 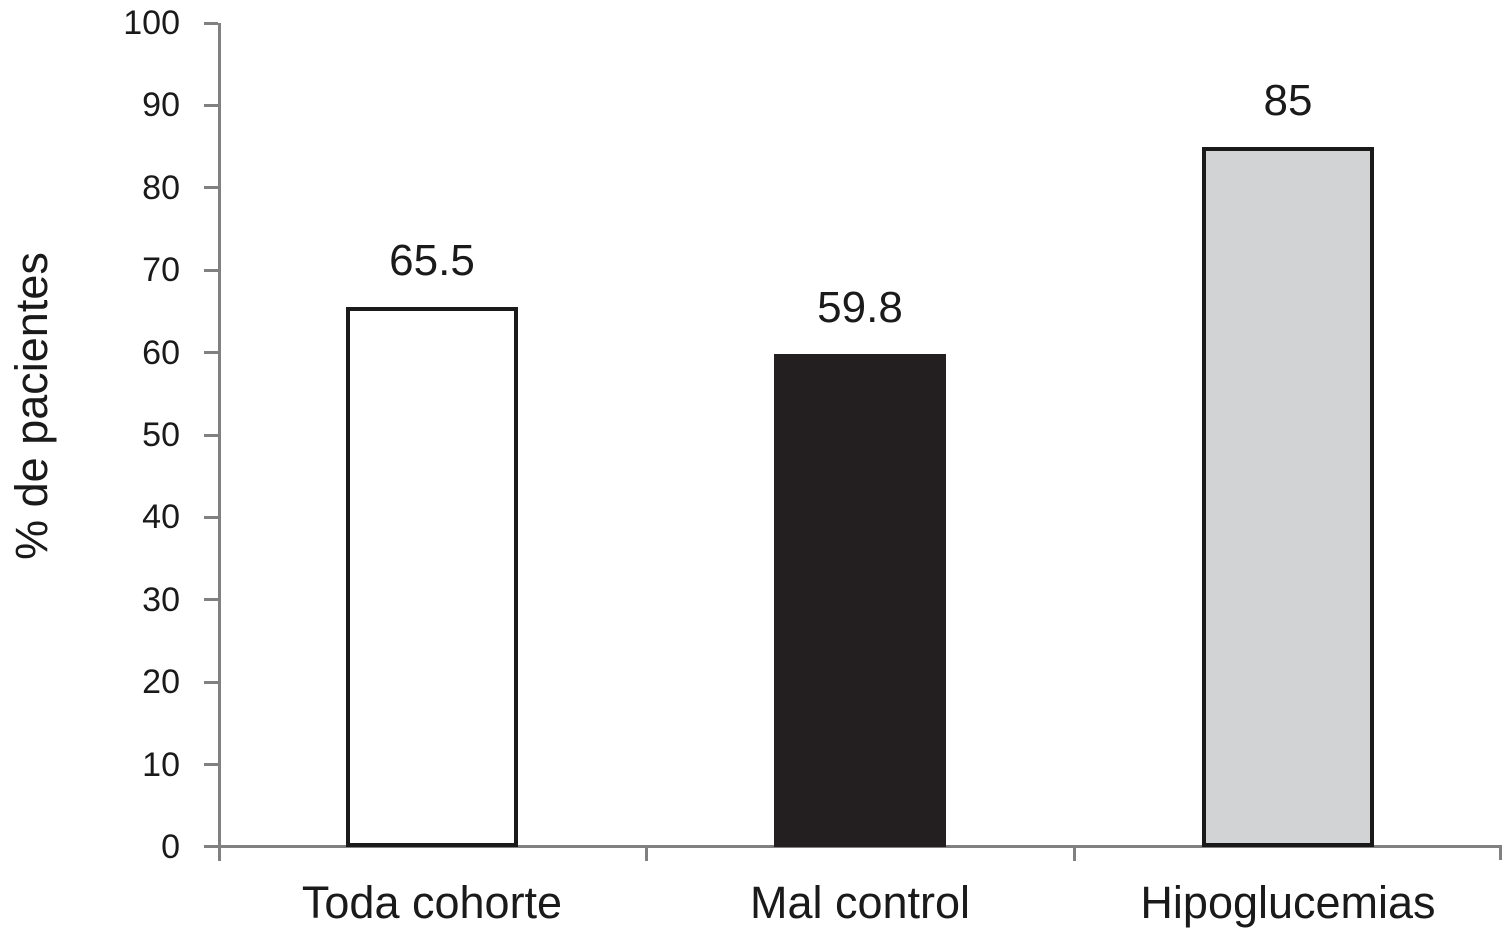 What do you see at coordinates (161, 517) in the screenshot?
I see `y-tick-label: 40` at bounding box center [161, 517].